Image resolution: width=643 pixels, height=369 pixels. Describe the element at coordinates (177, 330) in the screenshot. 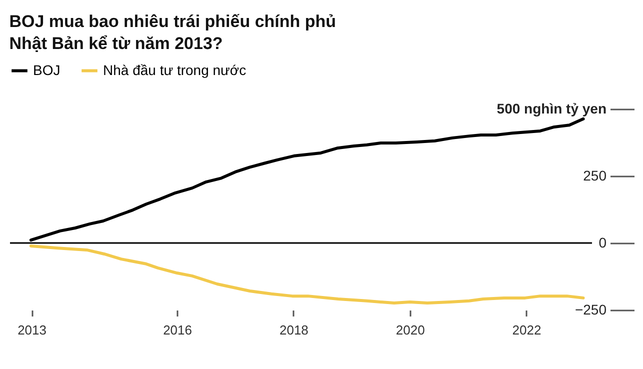

I see `x-tick-label: 2016` at that location.